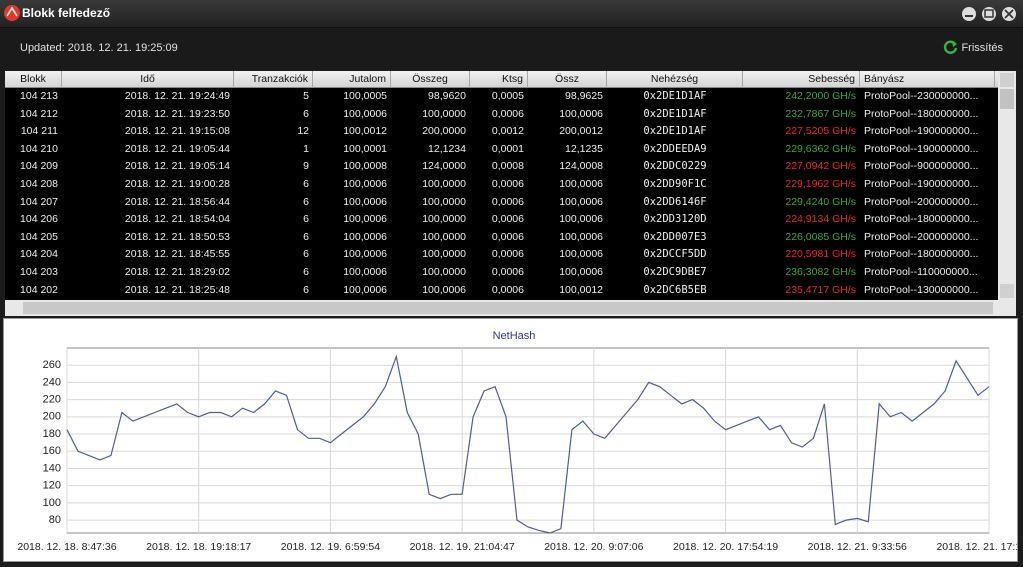 Image resolution: width=1023 pixels, height=567 pixels. I want to click on table-cell: 98,9625, so click(584, 96).